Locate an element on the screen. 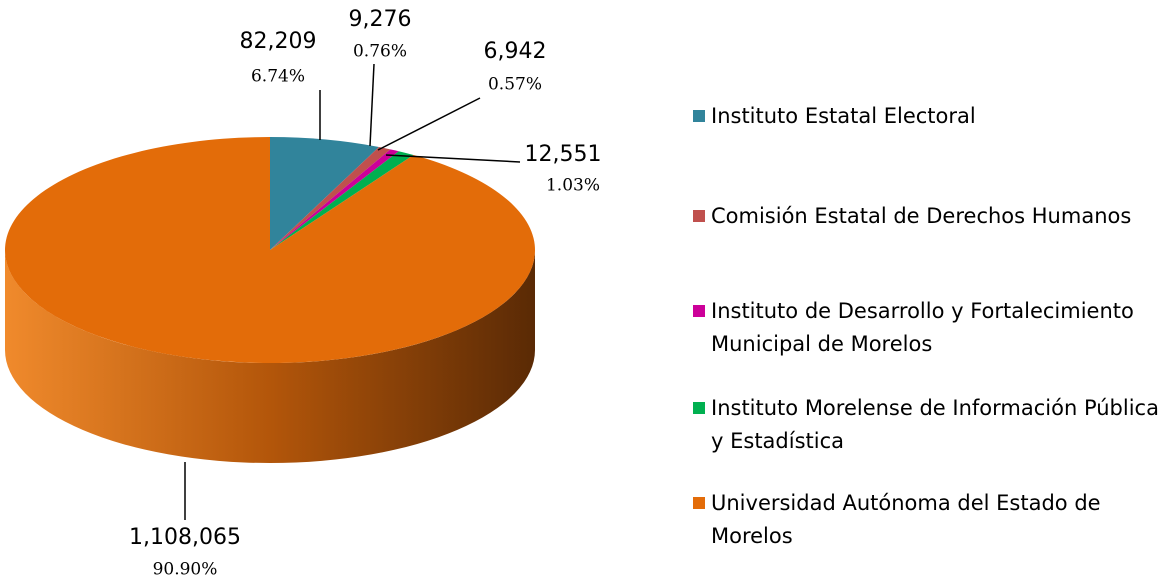 The height and width of the screenshot is (581, 1169). data-label: 6,942 is located at coordinates (515, 51).